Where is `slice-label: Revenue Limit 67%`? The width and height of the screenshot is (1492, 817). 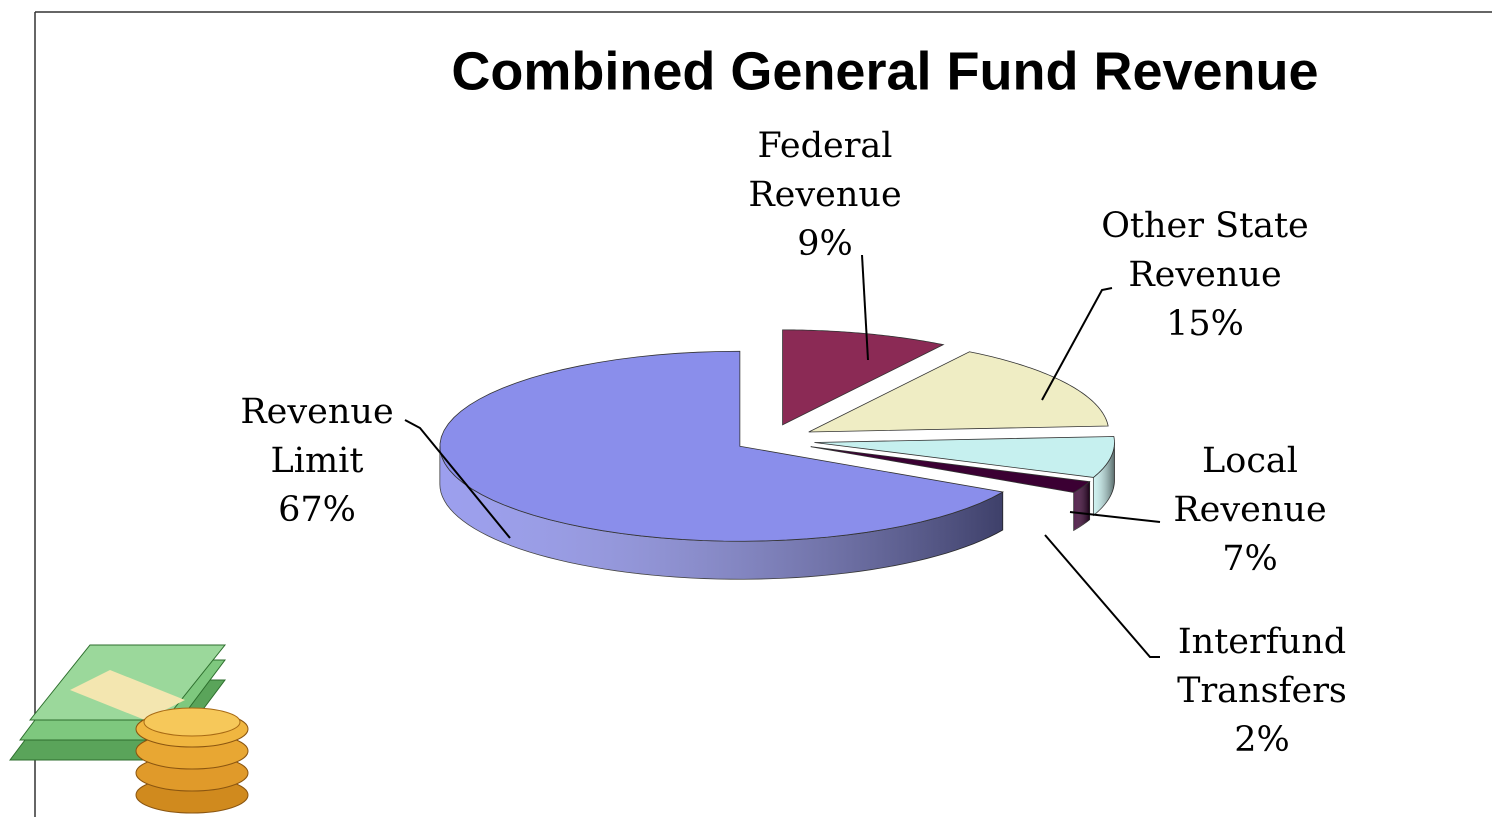
slice-label: Revenue Limit 67% is located at coordinates (317, 461).